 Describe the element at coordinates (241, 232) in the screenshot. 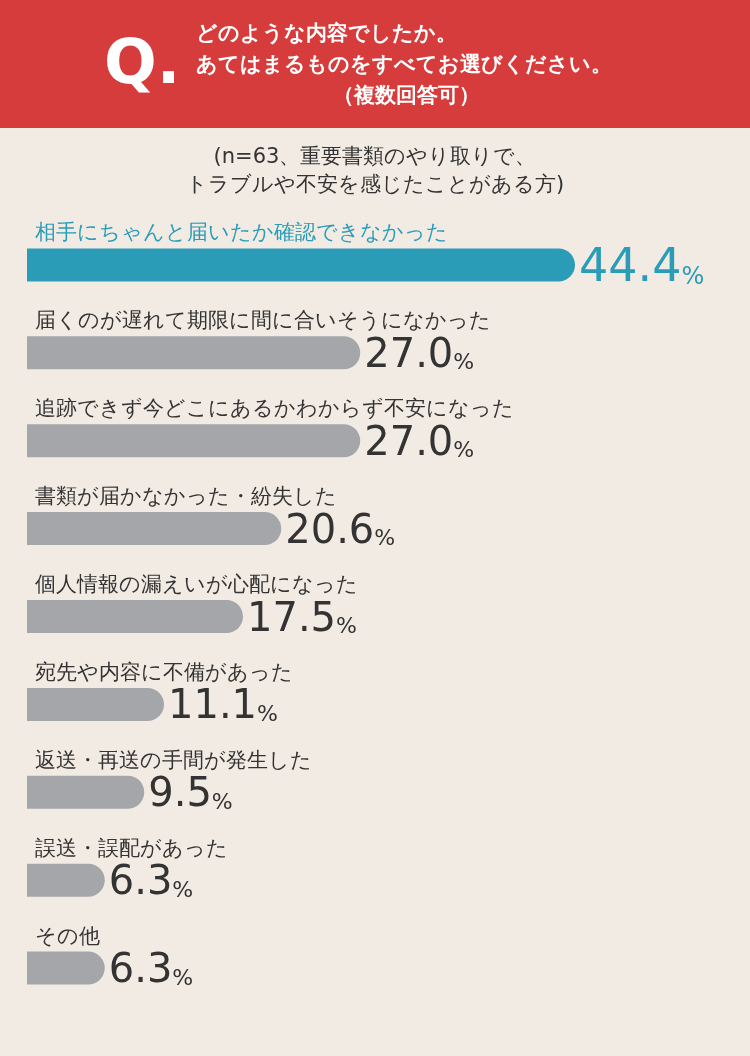

I see `y-tick-label: 相手にちゃんと届いたか確認できなかった` at that location.